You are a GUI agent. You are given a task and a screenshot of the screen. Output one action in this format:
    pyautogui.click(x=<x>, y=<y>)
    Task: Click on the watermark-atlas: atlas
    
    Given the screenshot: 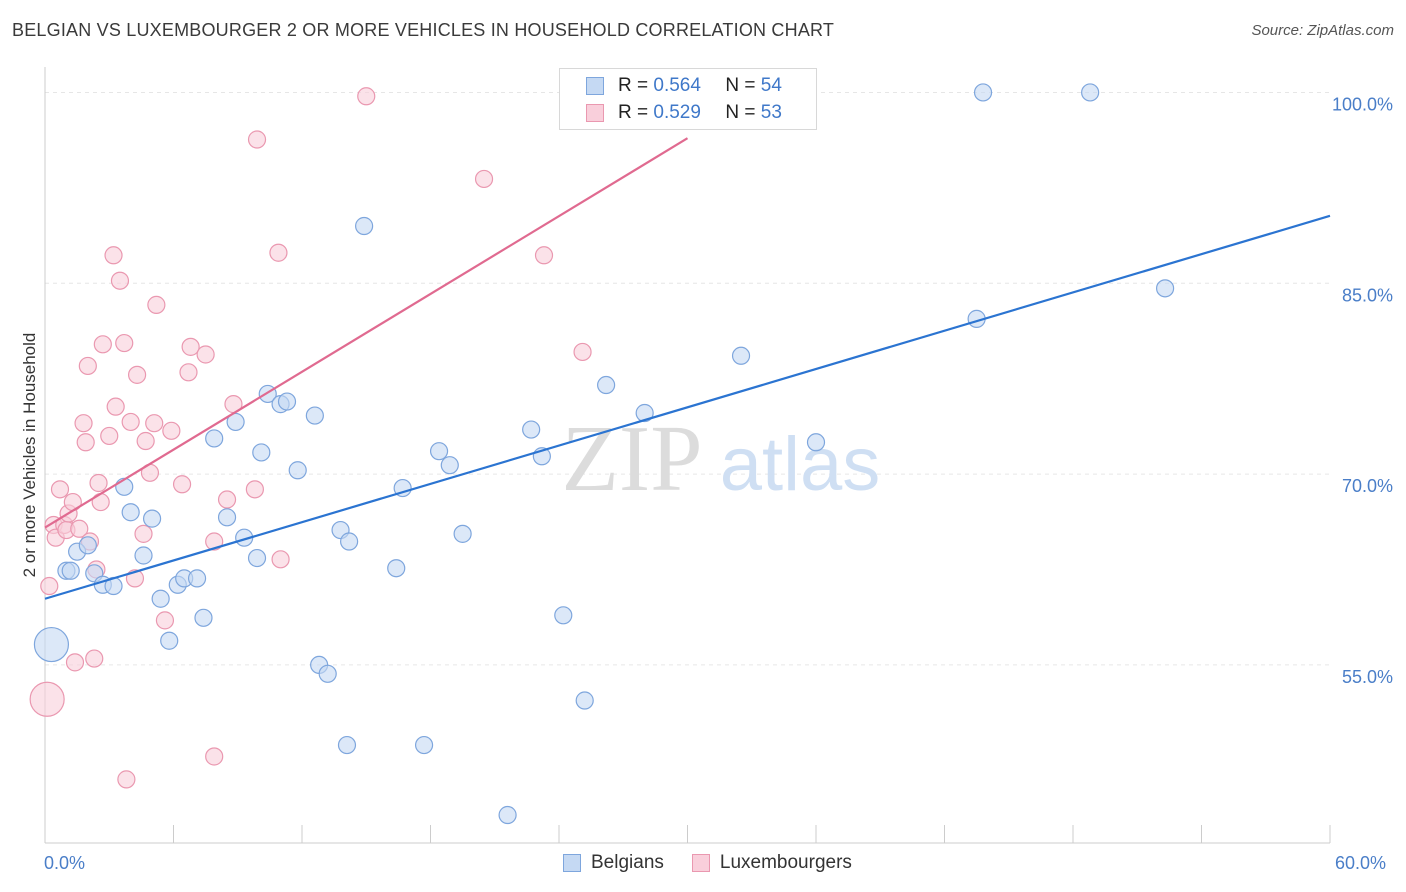 What is the action you would take?
    pyautogui.click(x=800, y=464)
    